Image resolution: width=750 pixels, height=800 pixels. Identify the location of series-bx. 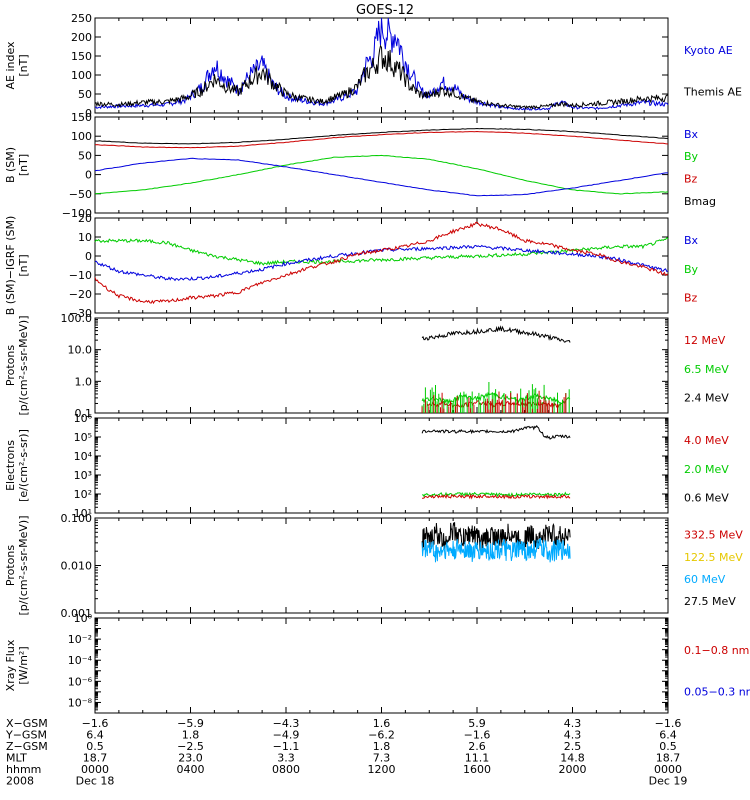
(381, 177).